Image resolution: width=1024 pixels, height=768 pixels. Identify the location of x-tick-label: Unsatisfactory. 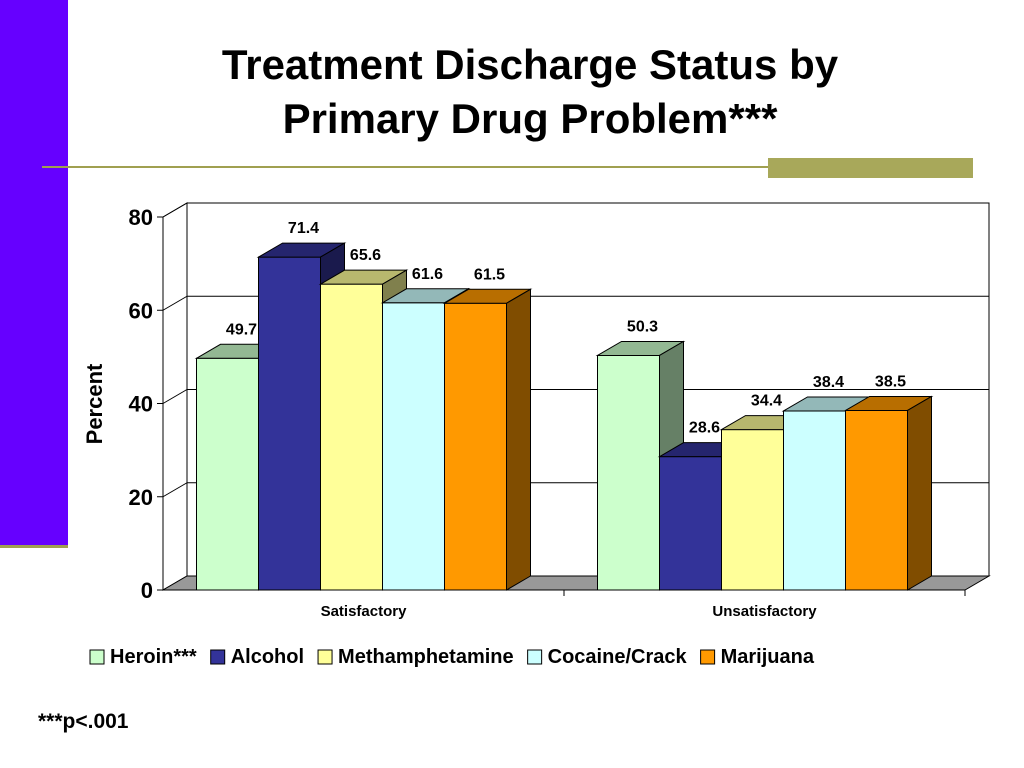
(764, 611).